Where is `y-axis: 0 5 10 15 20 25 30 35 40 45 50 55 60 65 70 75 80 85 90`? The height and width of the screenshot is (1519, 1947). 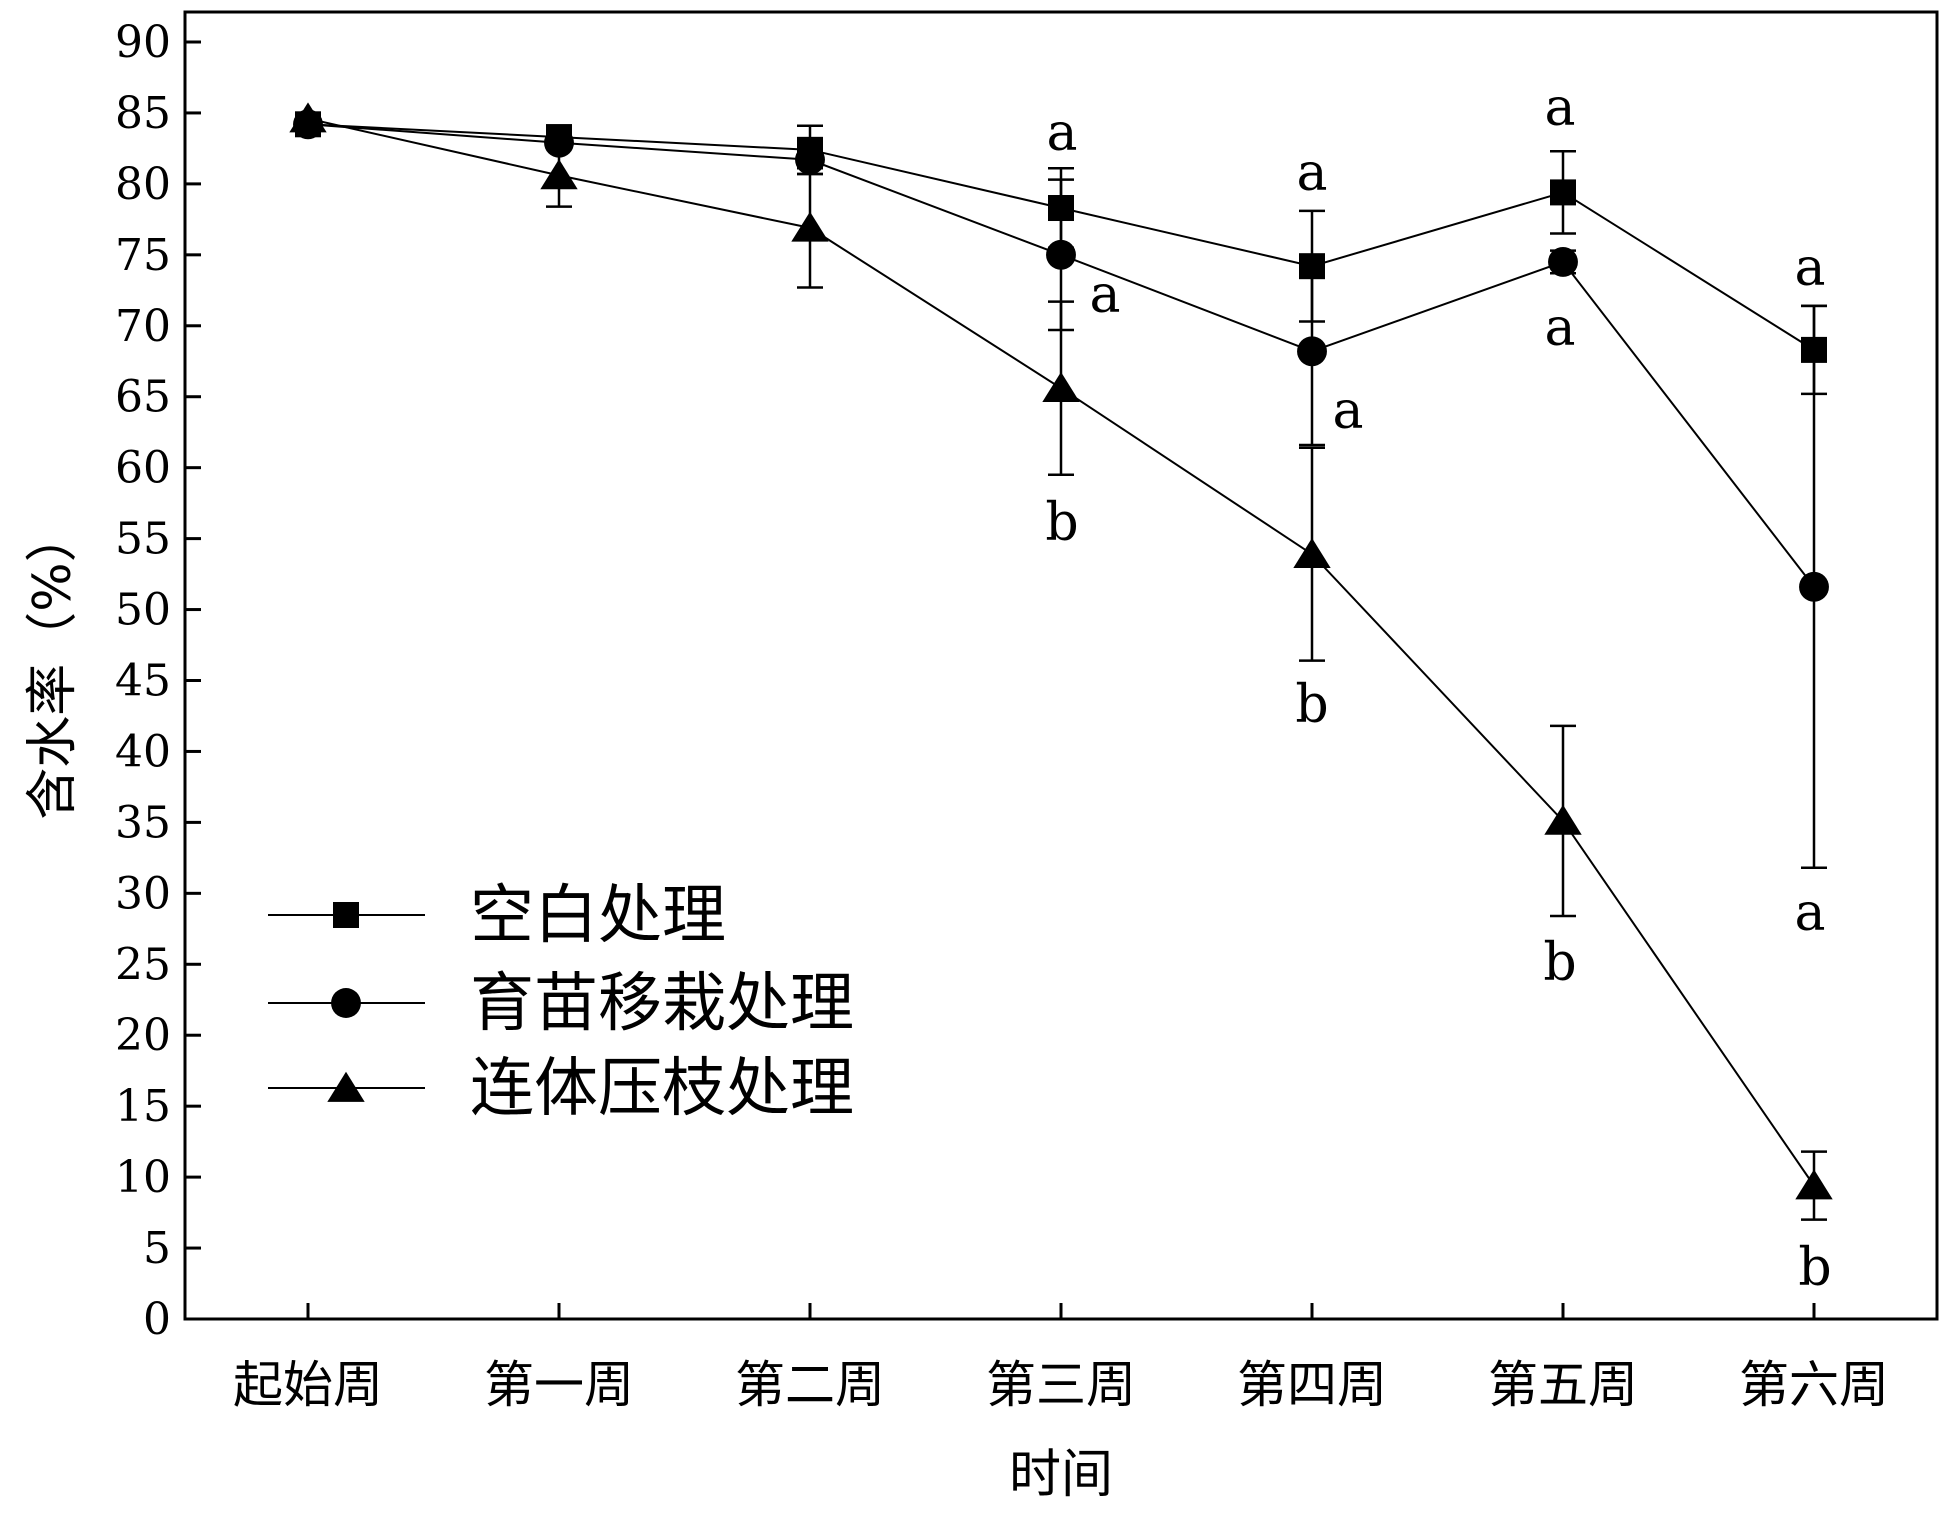
y-axis: 0 5 10 15 20 25 30 35 40 45 50 55 60 65 70 75 80 85 90 is located at coordinates (158, 681).